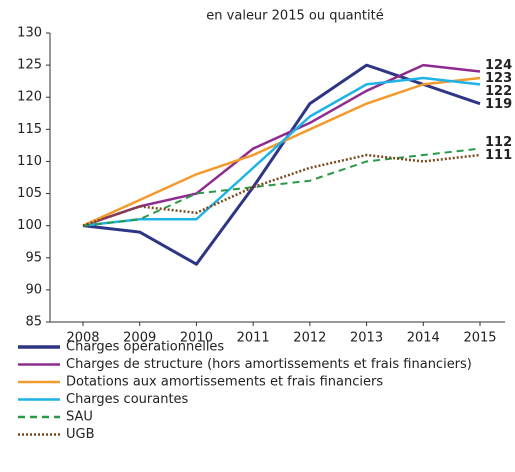 This screenshot has width=515, height=472. Describe the element at coordinates (139, 338) in the screenshot. I see `x-tick-label: 2009` at that location.